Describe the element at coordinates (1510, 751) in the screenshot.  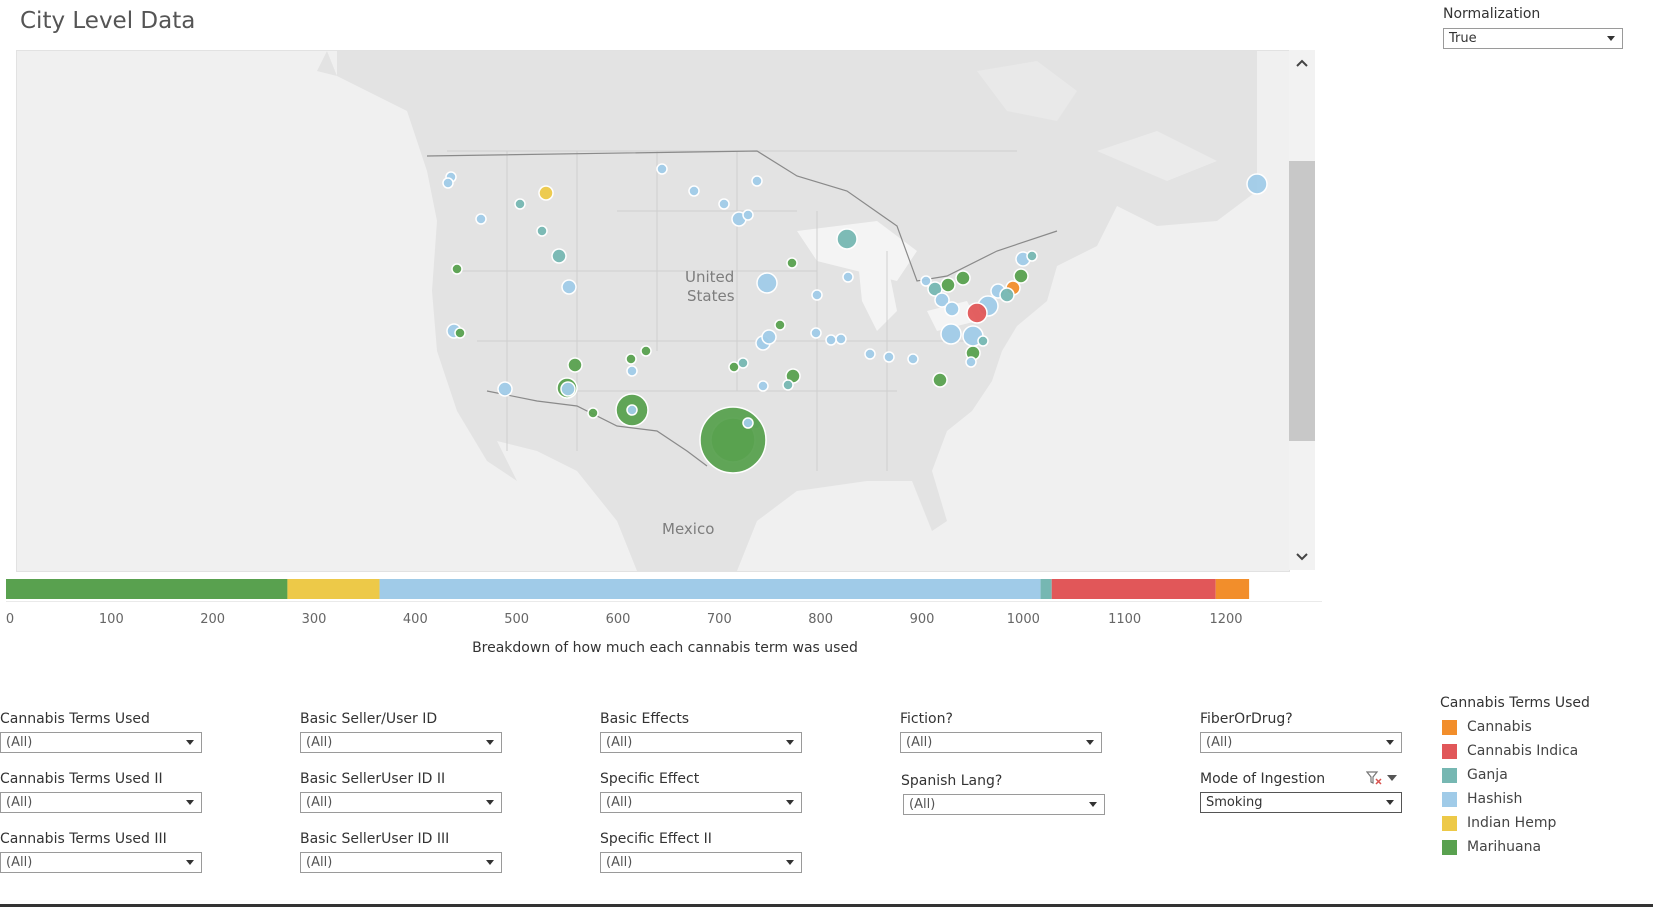
I see `legend-item-cannabis-indica: Cannabis Indica` at that location.